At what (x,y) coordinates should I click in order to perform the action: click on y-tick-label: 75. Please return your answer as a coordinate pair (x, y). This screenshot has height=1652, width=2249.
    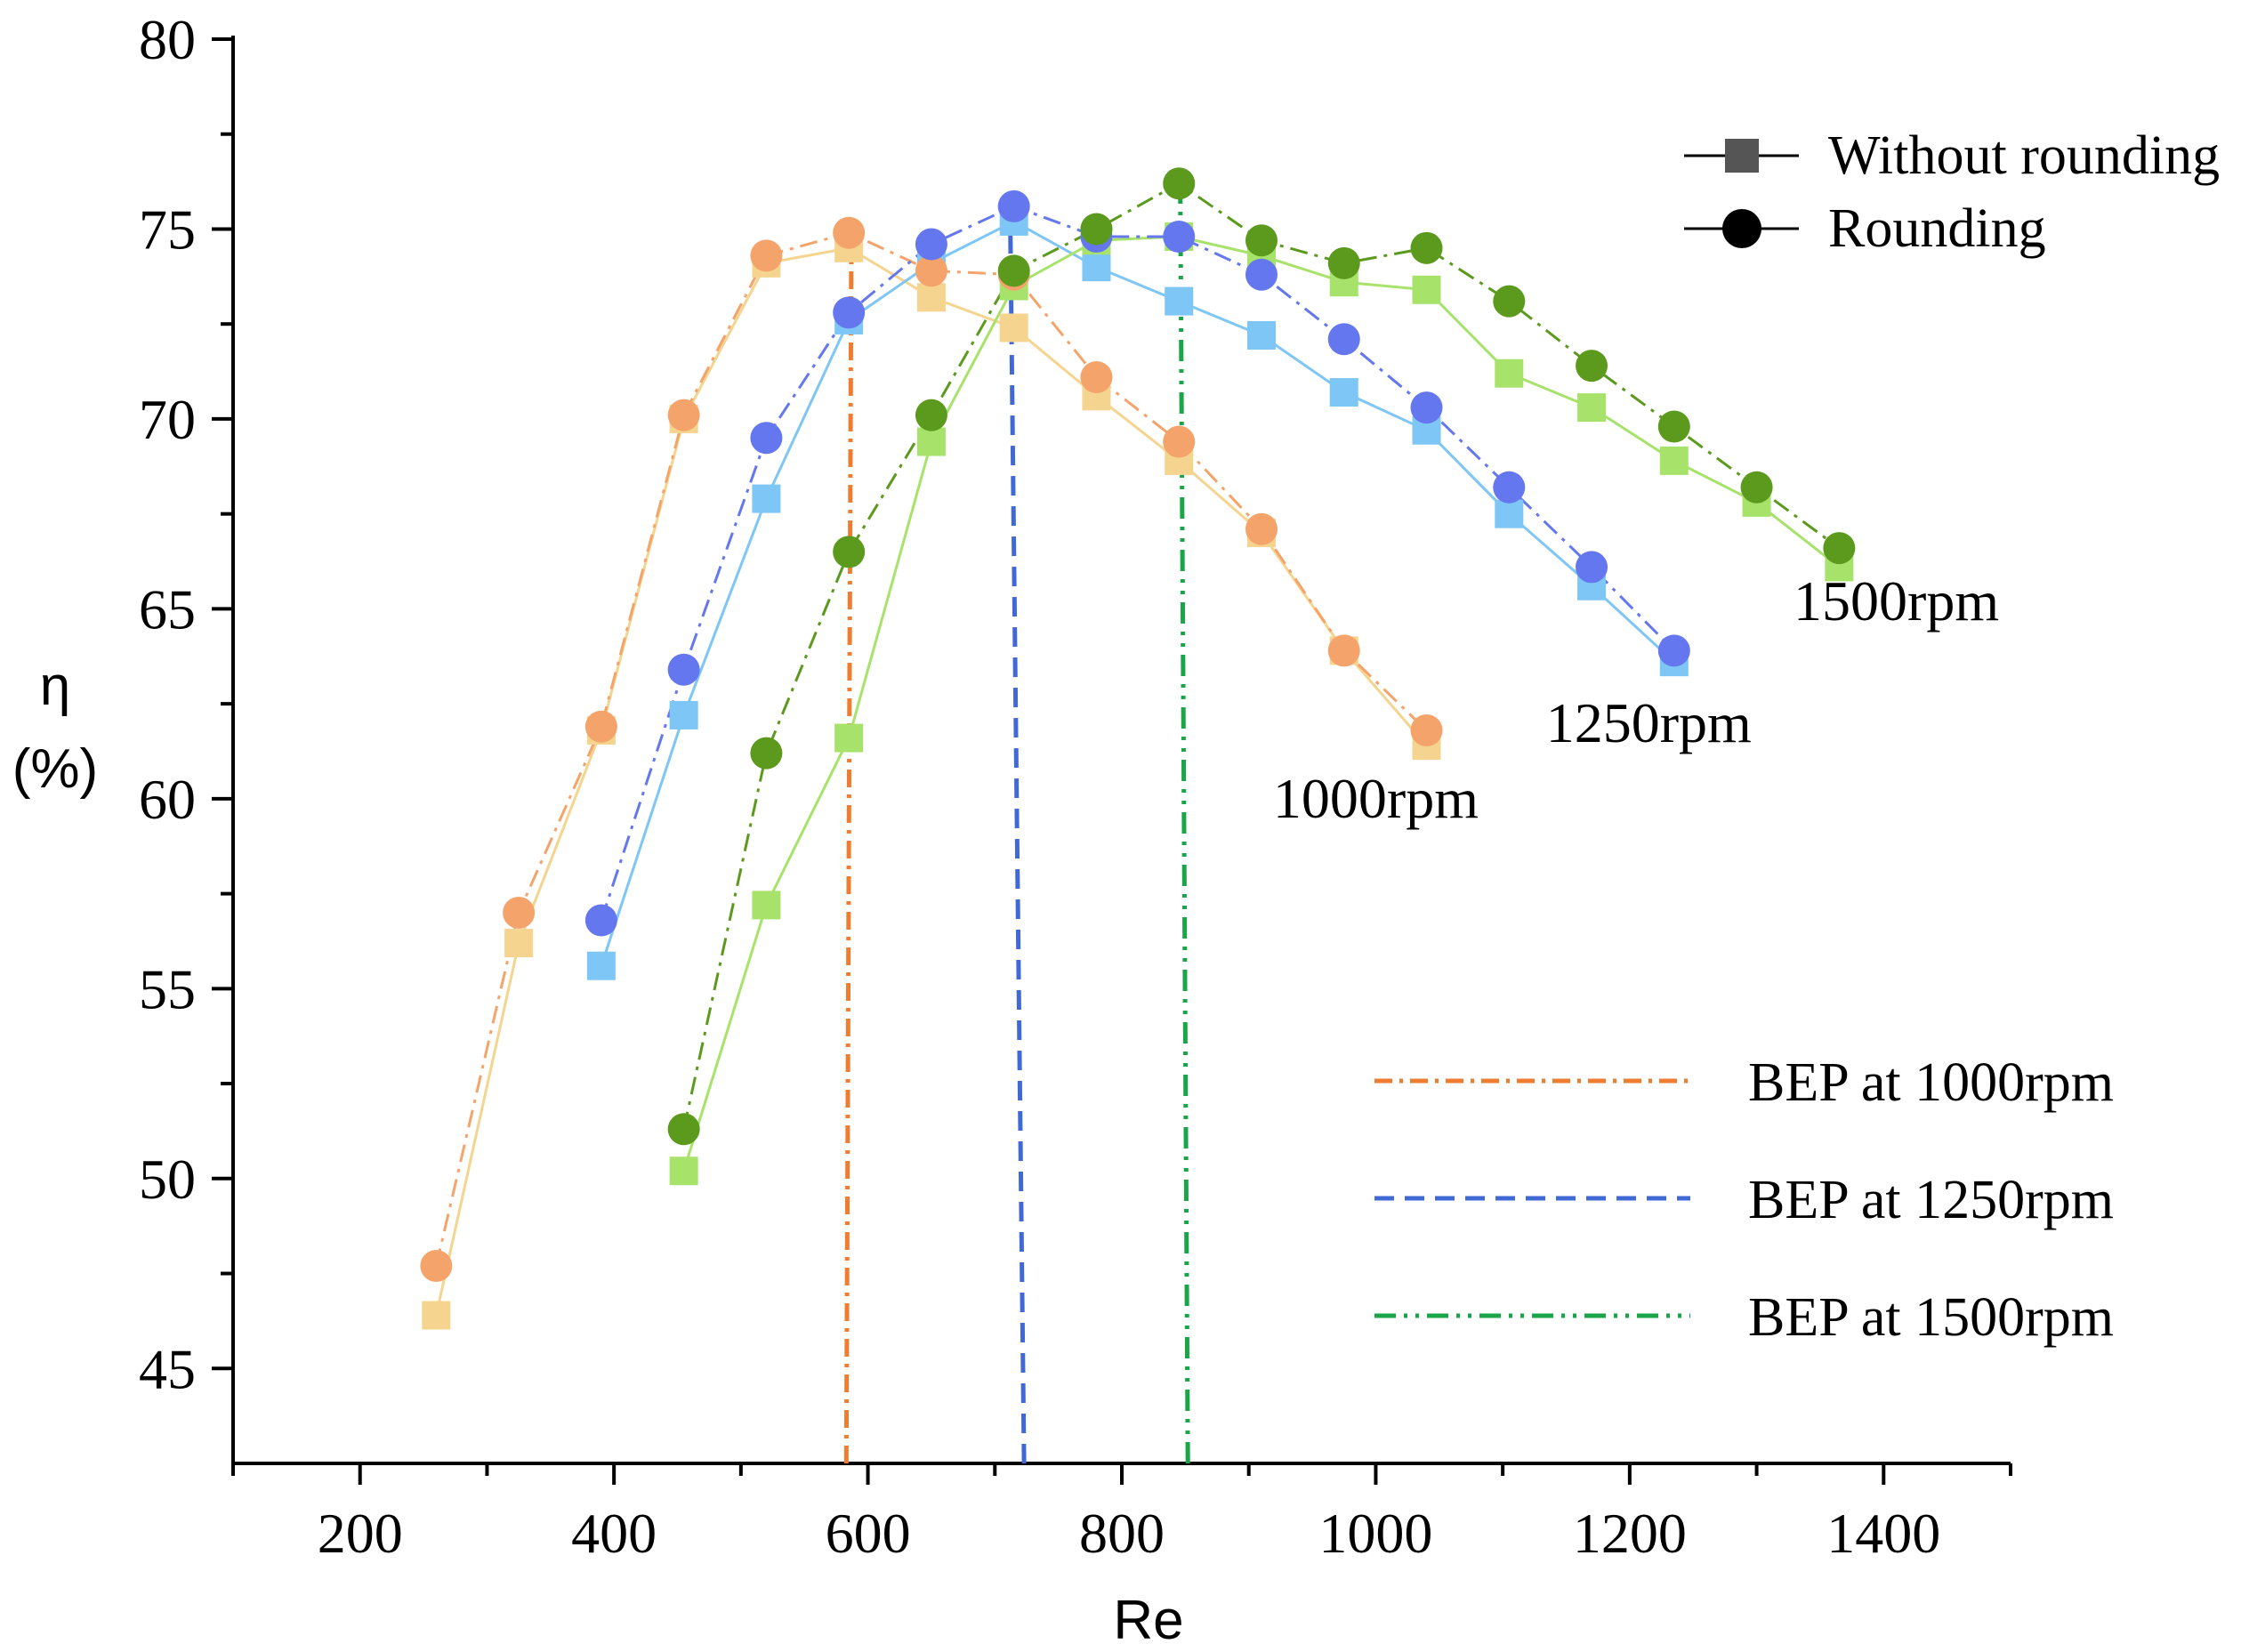
    Looking at the image, I should click on (167, 229).